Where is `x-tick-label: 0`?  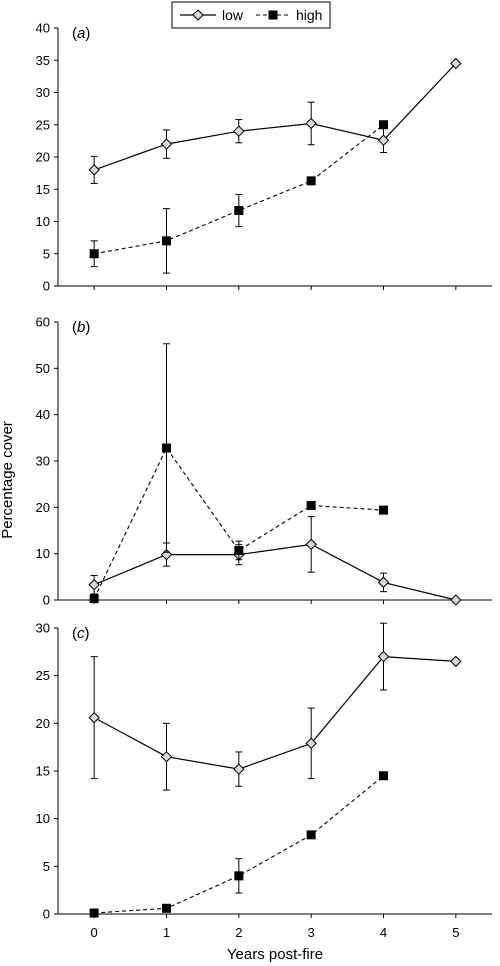 x-tick-label: 0 is located at coordinates (94, 932).